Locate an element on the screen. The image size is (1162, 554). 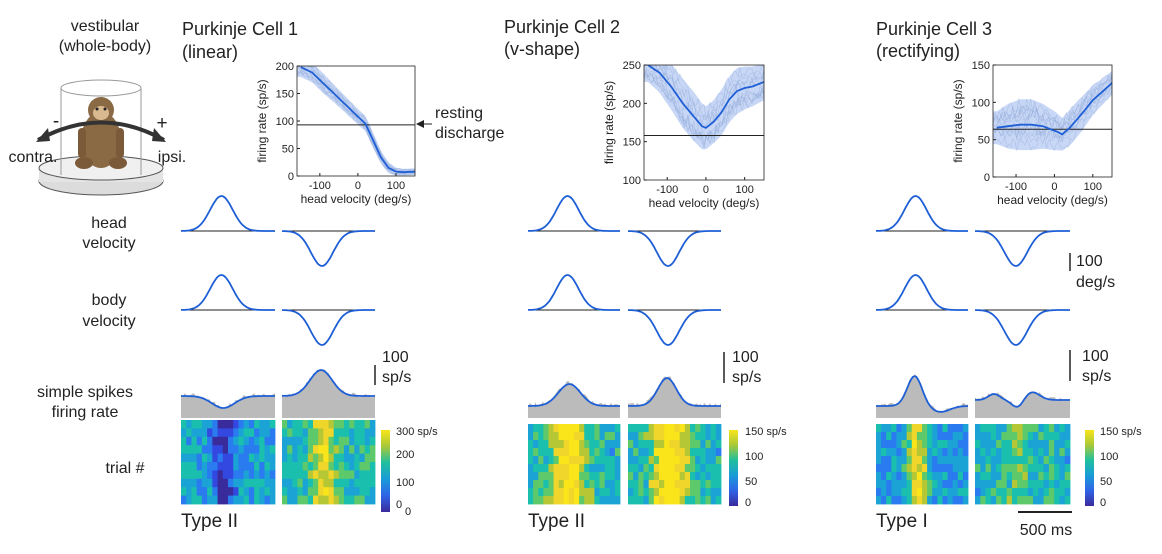
x-tick-label: 0 is located at coordinates (1054, 187).